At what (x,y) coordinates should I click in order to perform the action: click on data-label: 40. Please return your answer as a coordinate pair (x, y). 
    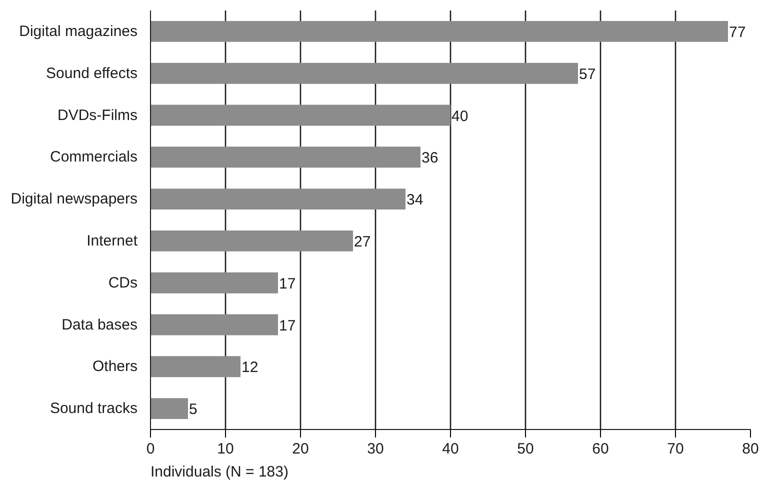
    Looking at the image, I should click on (460, 116).